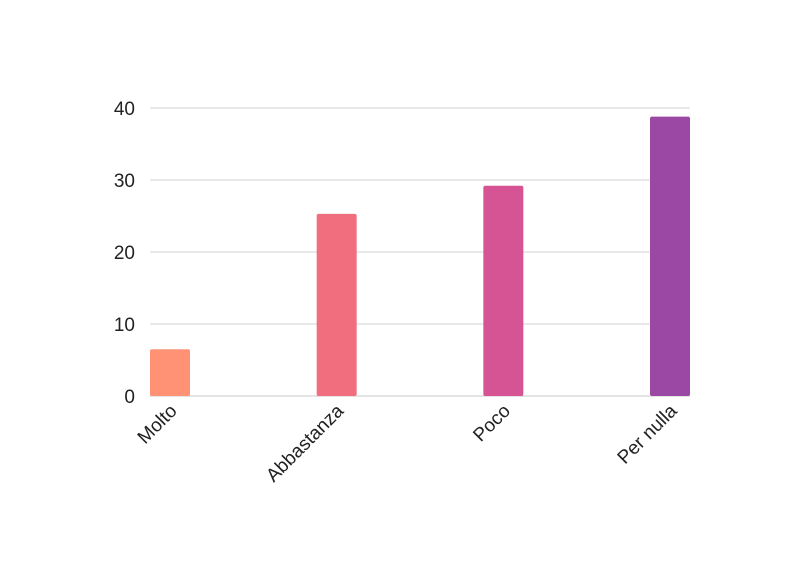  What do you see at coordinates (305, 443) in the screenshot?
I see `x-category-label: Abbastanza` at bounding box center [305, 443].